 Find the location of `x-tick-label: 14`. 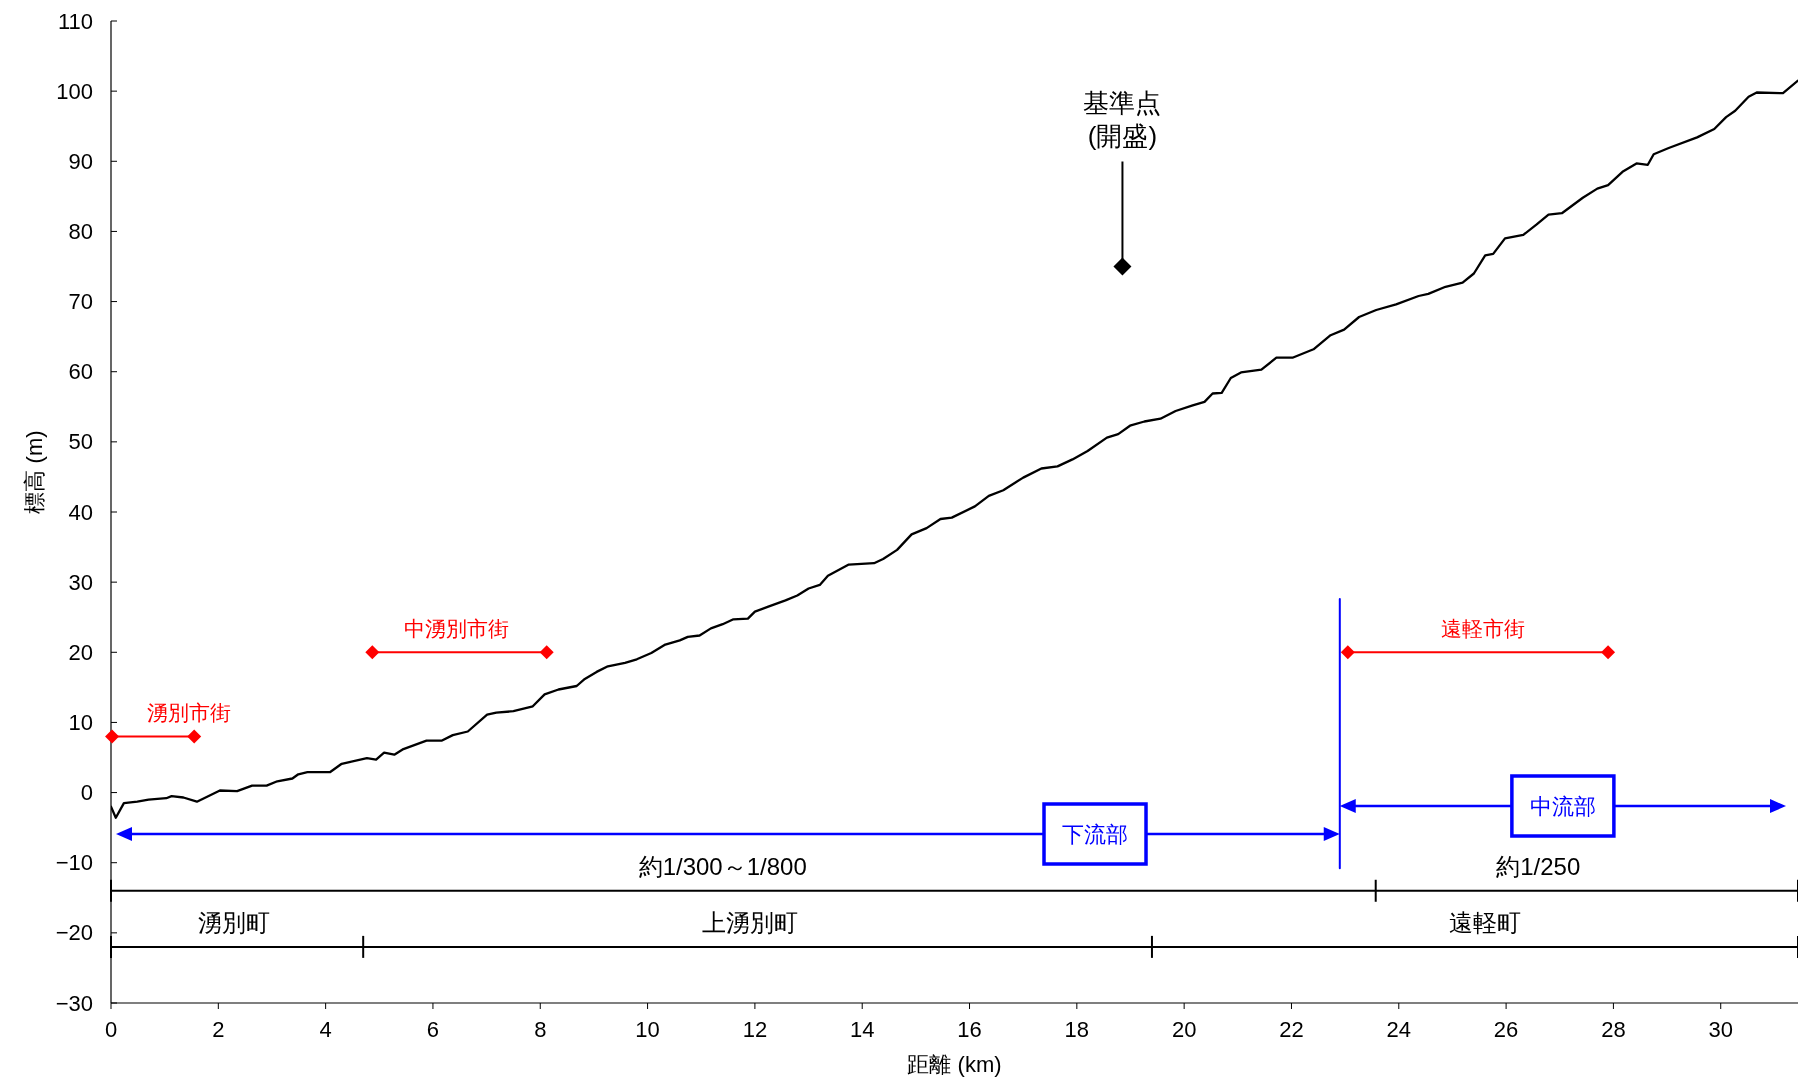

x-tick-label: 14 is located at coordinates (862, 1029).